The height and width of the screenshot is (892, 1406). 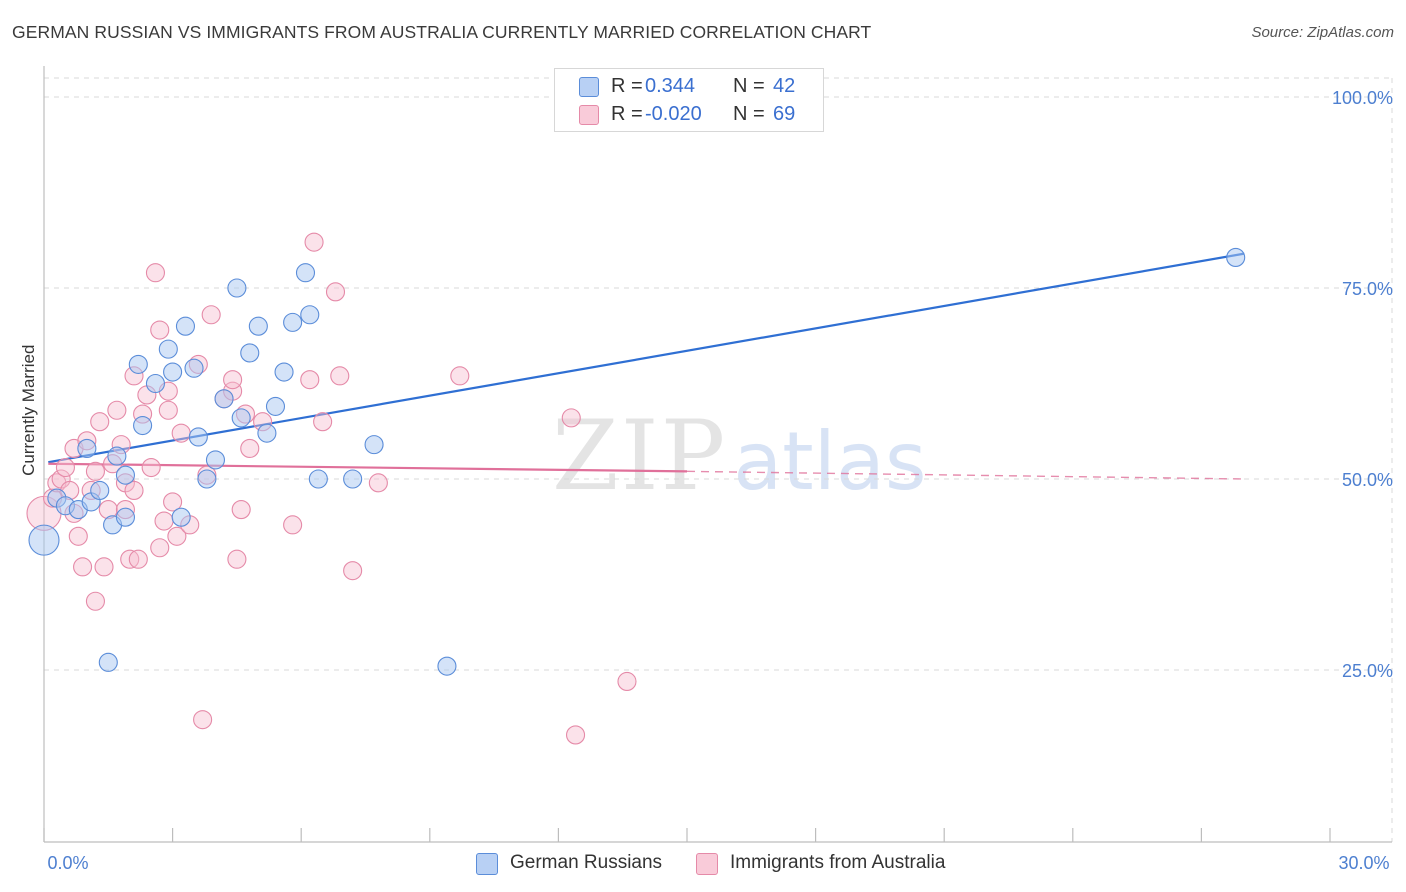 What do you see at coordinates (1367, 480) in the screenshot?
I see `y-tick-label: 50.0%` at bounding box center [1367, 480].